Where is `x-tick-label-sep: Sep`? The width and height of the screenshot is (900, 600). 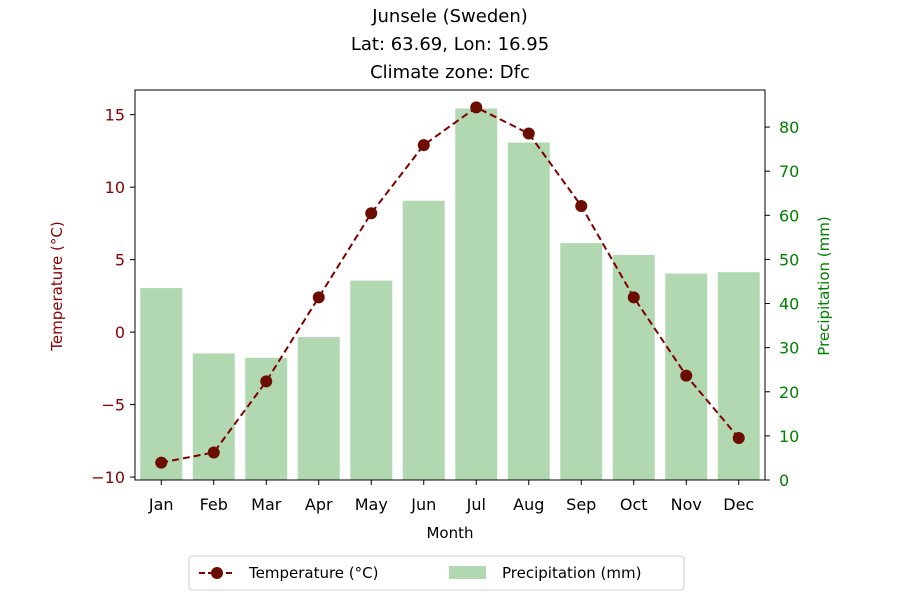 x-tick-label-sep: Sep is located at coordinates (581, 504).